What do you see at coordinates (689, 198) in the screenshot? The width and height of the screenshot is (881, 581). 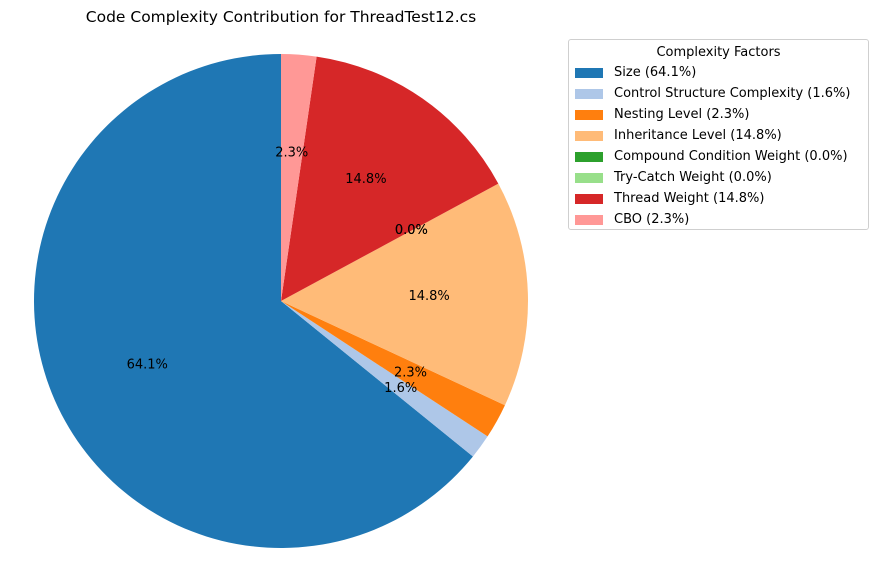 I see `legend-label: Thread Weight (14.8%)` at bounding box center [689, 198].